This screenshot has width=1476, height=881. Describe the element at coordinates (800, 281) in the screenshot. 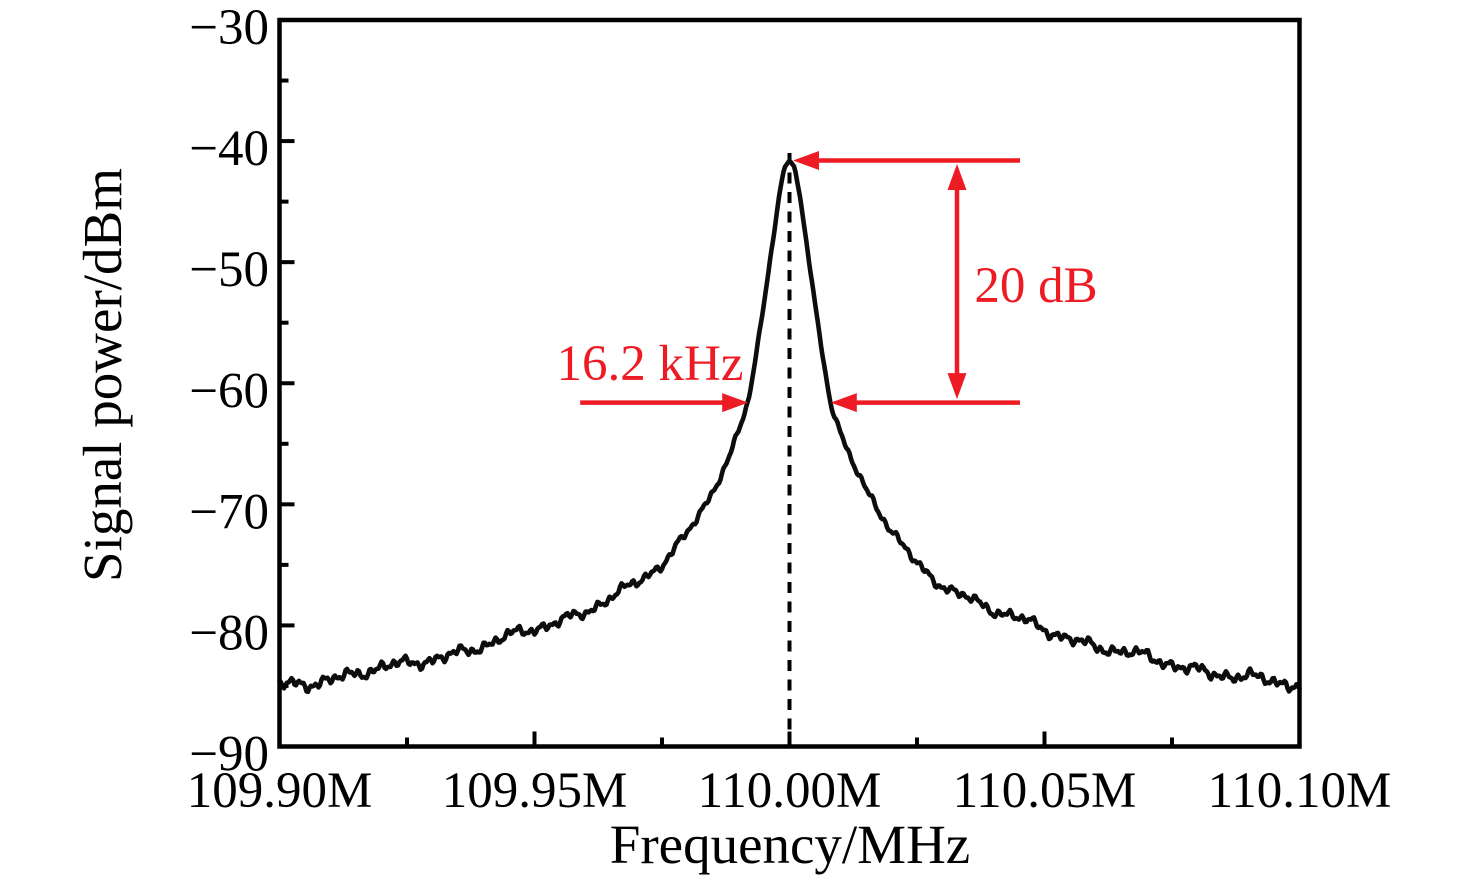

I see `annotations-group` at that location.